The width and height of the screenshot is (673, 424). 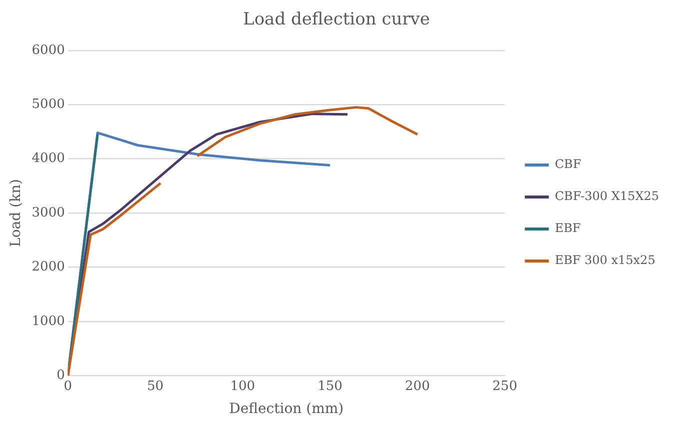 I want to click on x-tick-label: 200, so click(x=417, y=386).